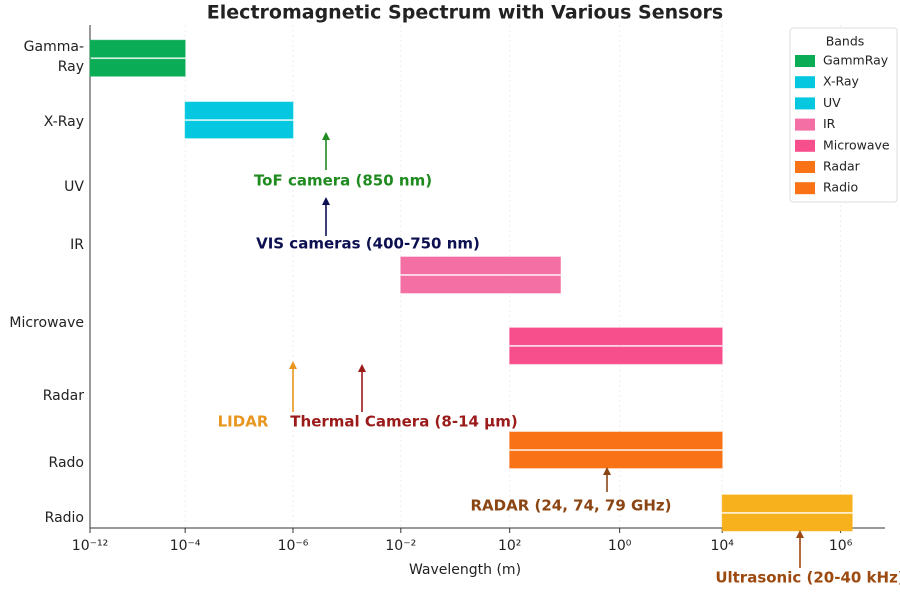 The width and height of the screenshot is (900, 594). What do you see at coordinates (64, 122) in the screenshot?
I see `y-category-label: X-Ray` at bounding box center [64, 122].